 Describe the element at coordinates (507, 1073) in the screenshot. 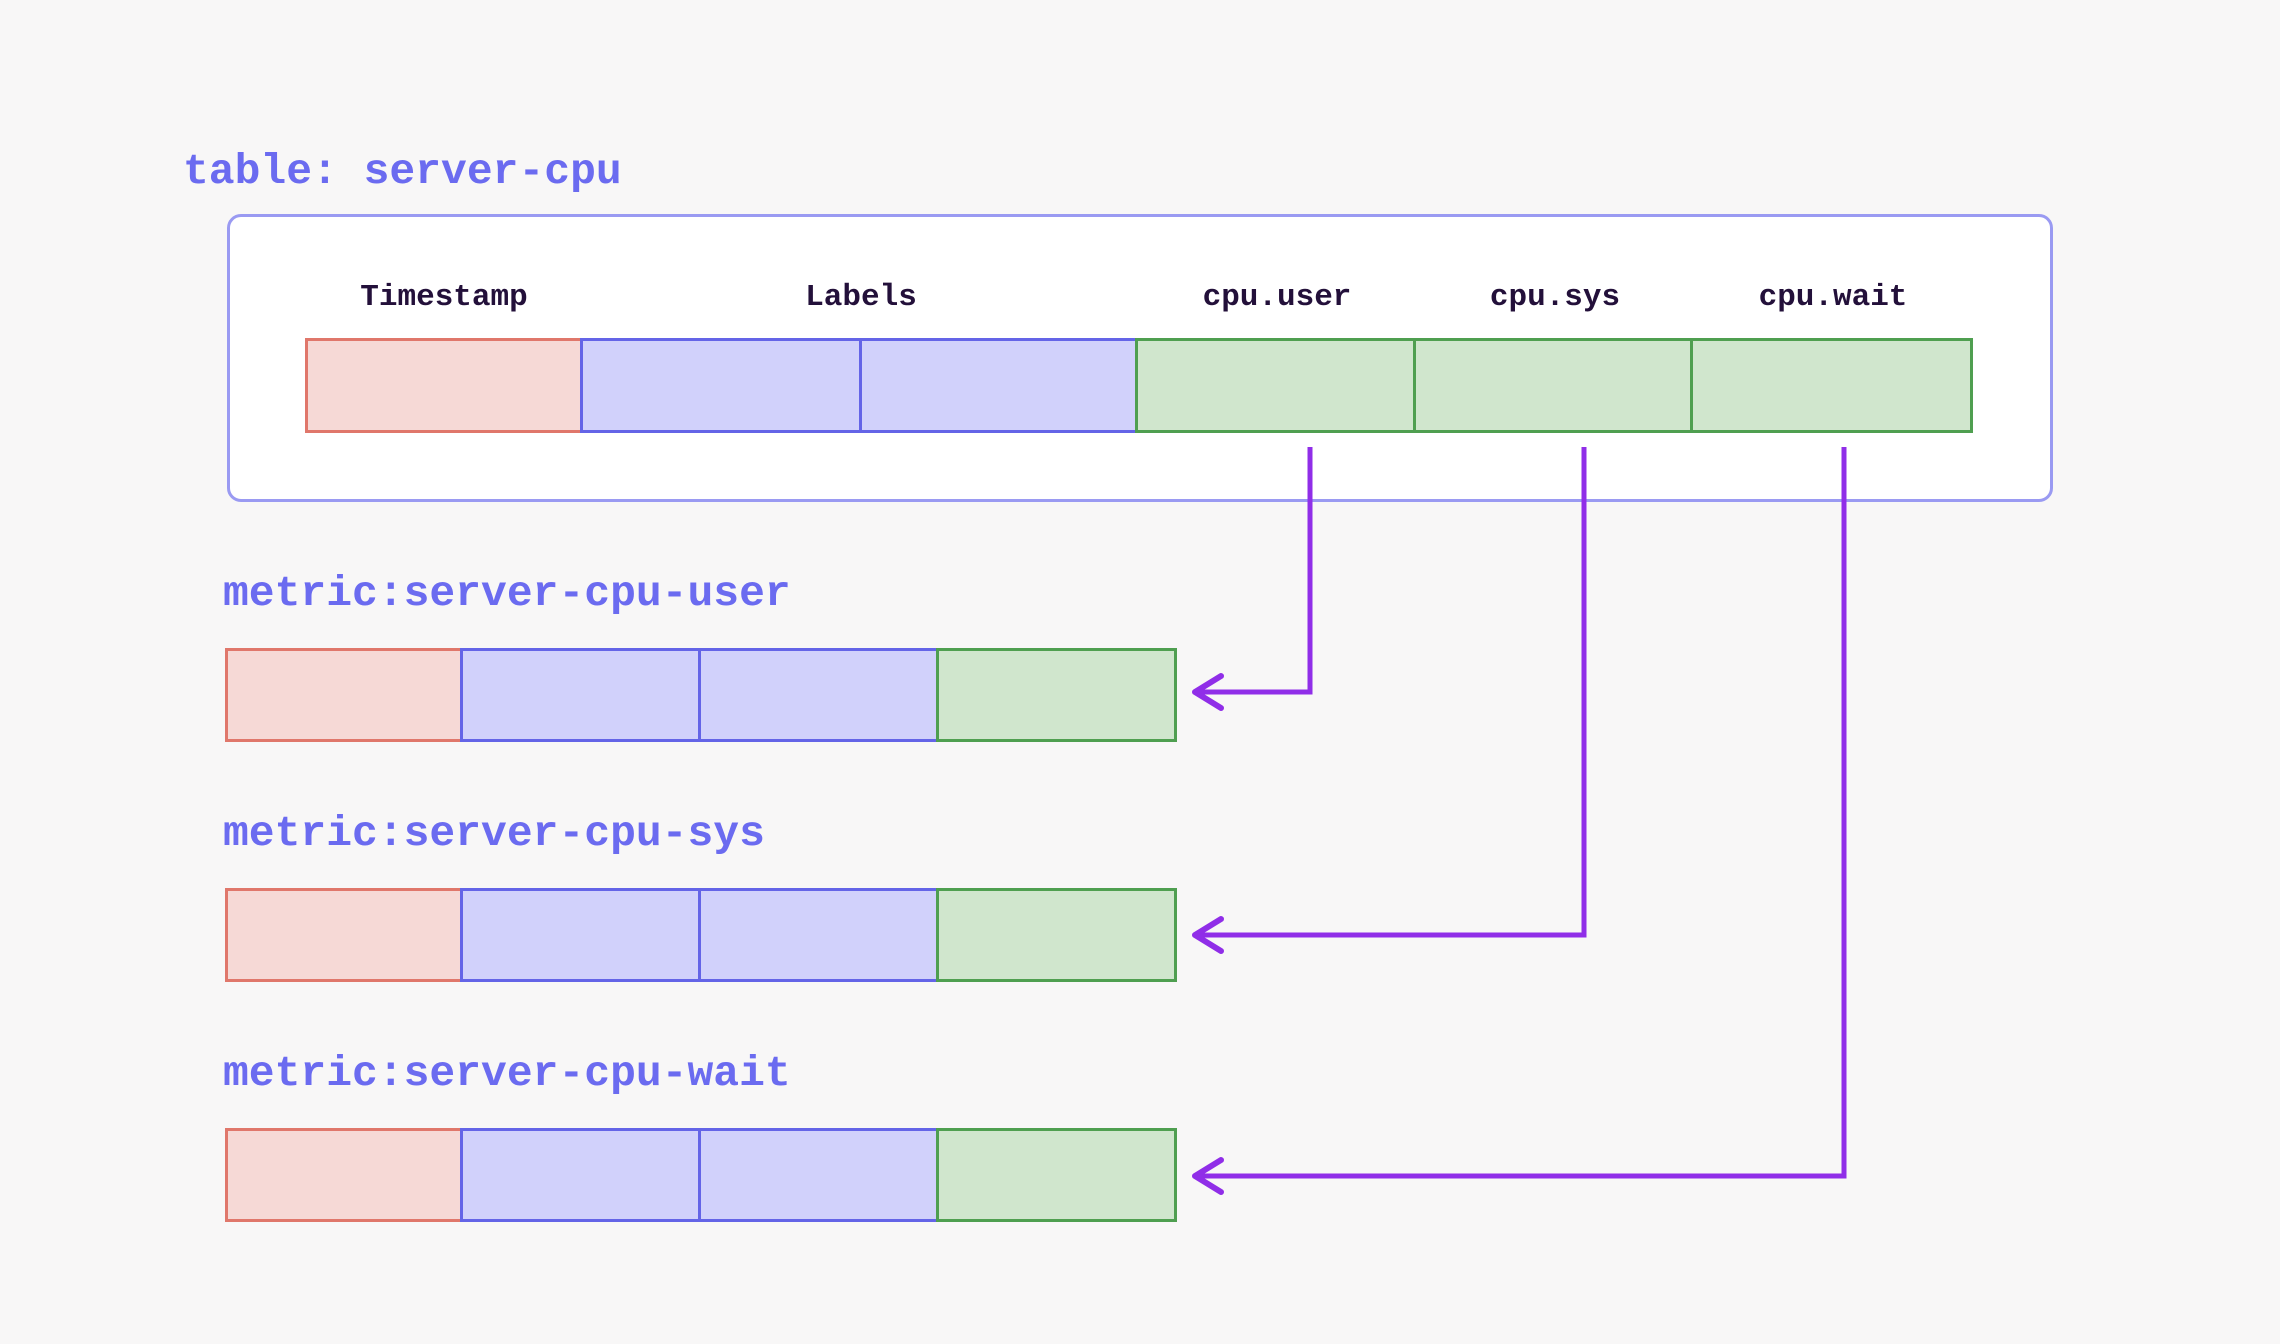

I see `metric-label-server-cpu-wait: metric:server-cpu-wait` at that location.